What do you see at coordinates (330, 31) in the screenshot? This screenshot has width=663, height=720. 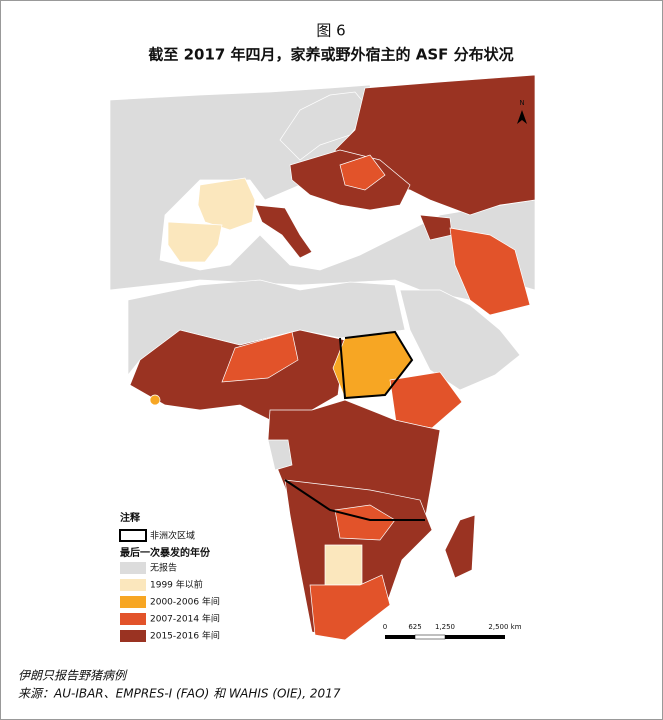 I see `figure-label: 图 6` at bounding box center [330, 31].